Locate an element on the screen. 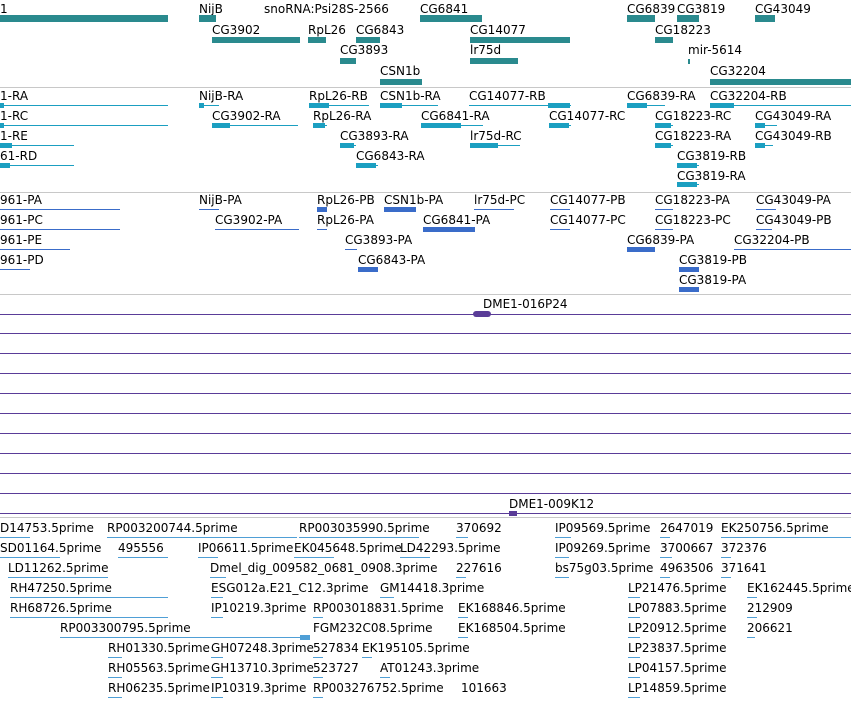  est-label: LP21476.5prime is located at coordinates (677, 588).